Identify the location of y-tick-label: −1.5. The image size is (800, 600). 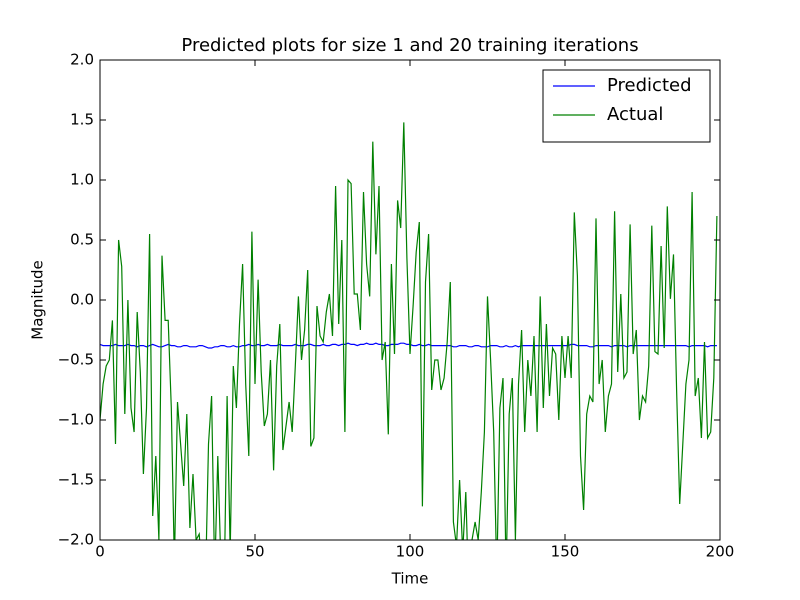
(76, 480).